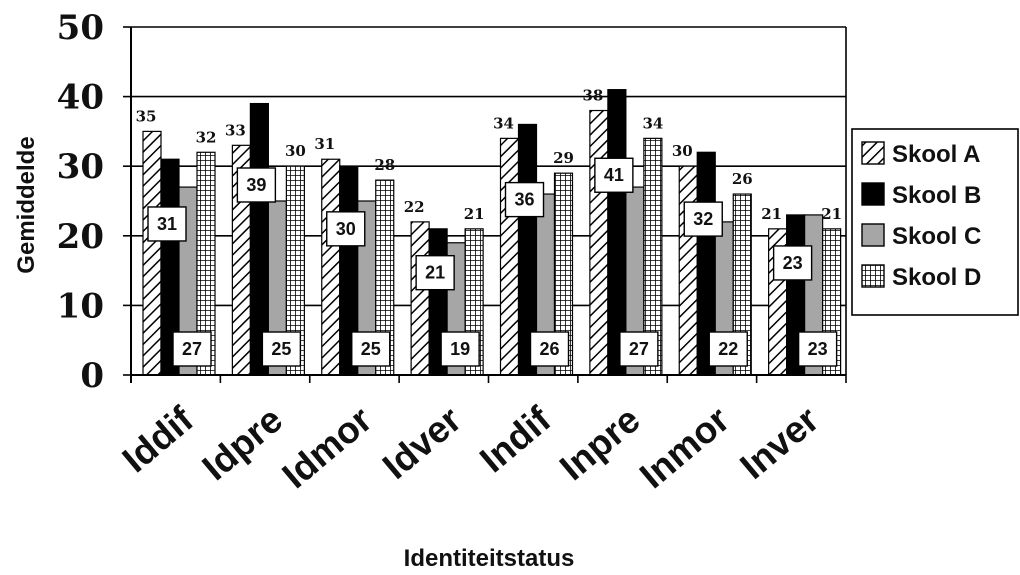 This screenshot has height=575, width=1020. Describe the element at coordinates (80, 202) in the screenshot. I see `y-tick-labels: 0 10 20 30 40 50` at that location.